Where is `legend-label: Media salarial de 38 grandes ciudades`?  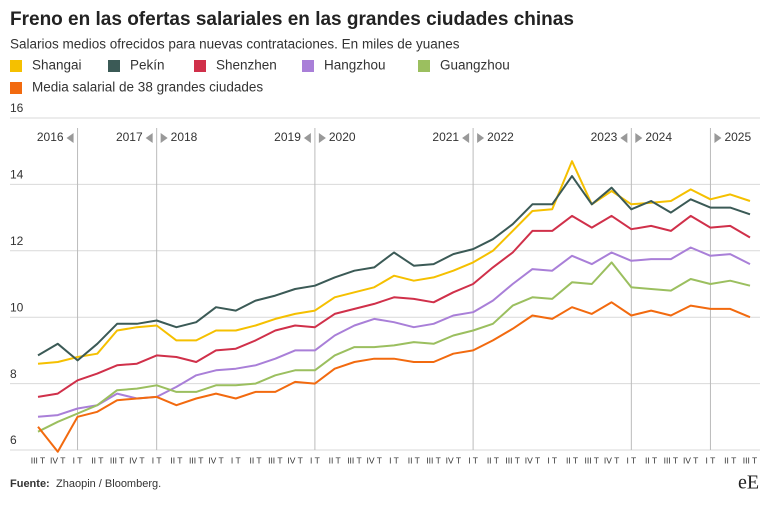 legend-label: Media salarial de 38 grandes ciudades is located at coordinates (147, 87).